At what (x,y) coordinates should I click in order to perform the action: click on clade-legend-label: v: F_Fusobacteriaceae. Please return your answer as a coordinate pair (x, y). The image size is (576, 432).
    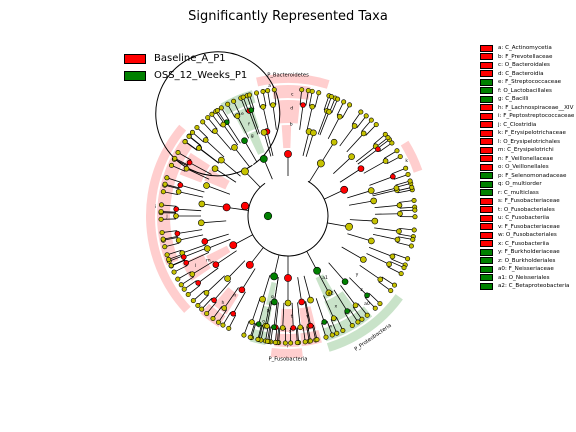
    Looking at the image, I should click on (529, 226).